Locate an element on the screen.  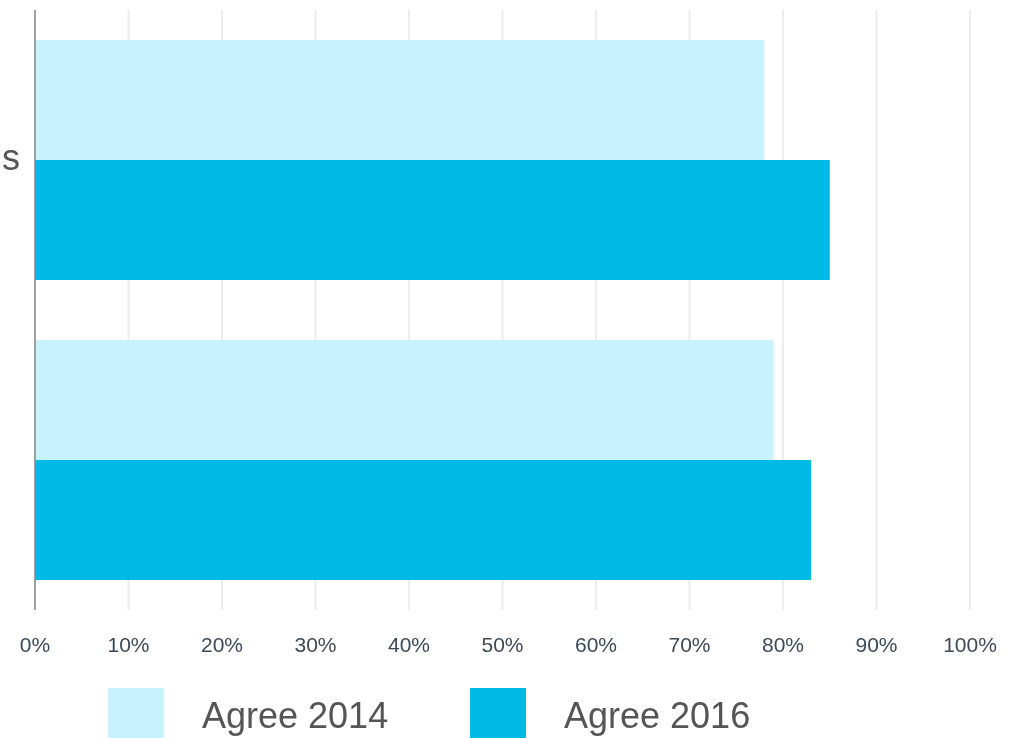
x-tick-label: 100% is located at coordinates (970, 644).